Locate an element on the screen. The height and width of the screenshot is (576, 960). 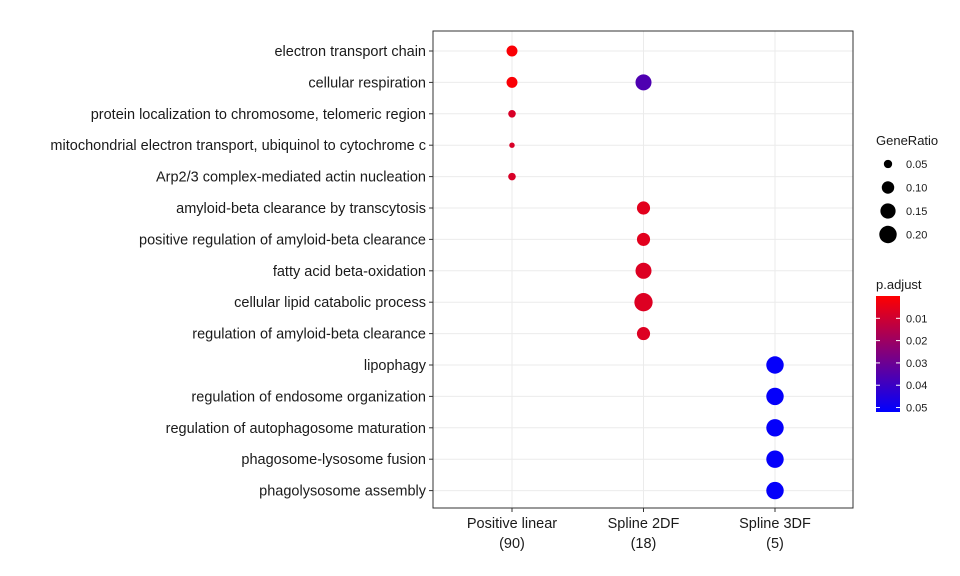
point-spline-2df-regulation-of-amyloid-beta-clearance is located at coordinates (643, 334).